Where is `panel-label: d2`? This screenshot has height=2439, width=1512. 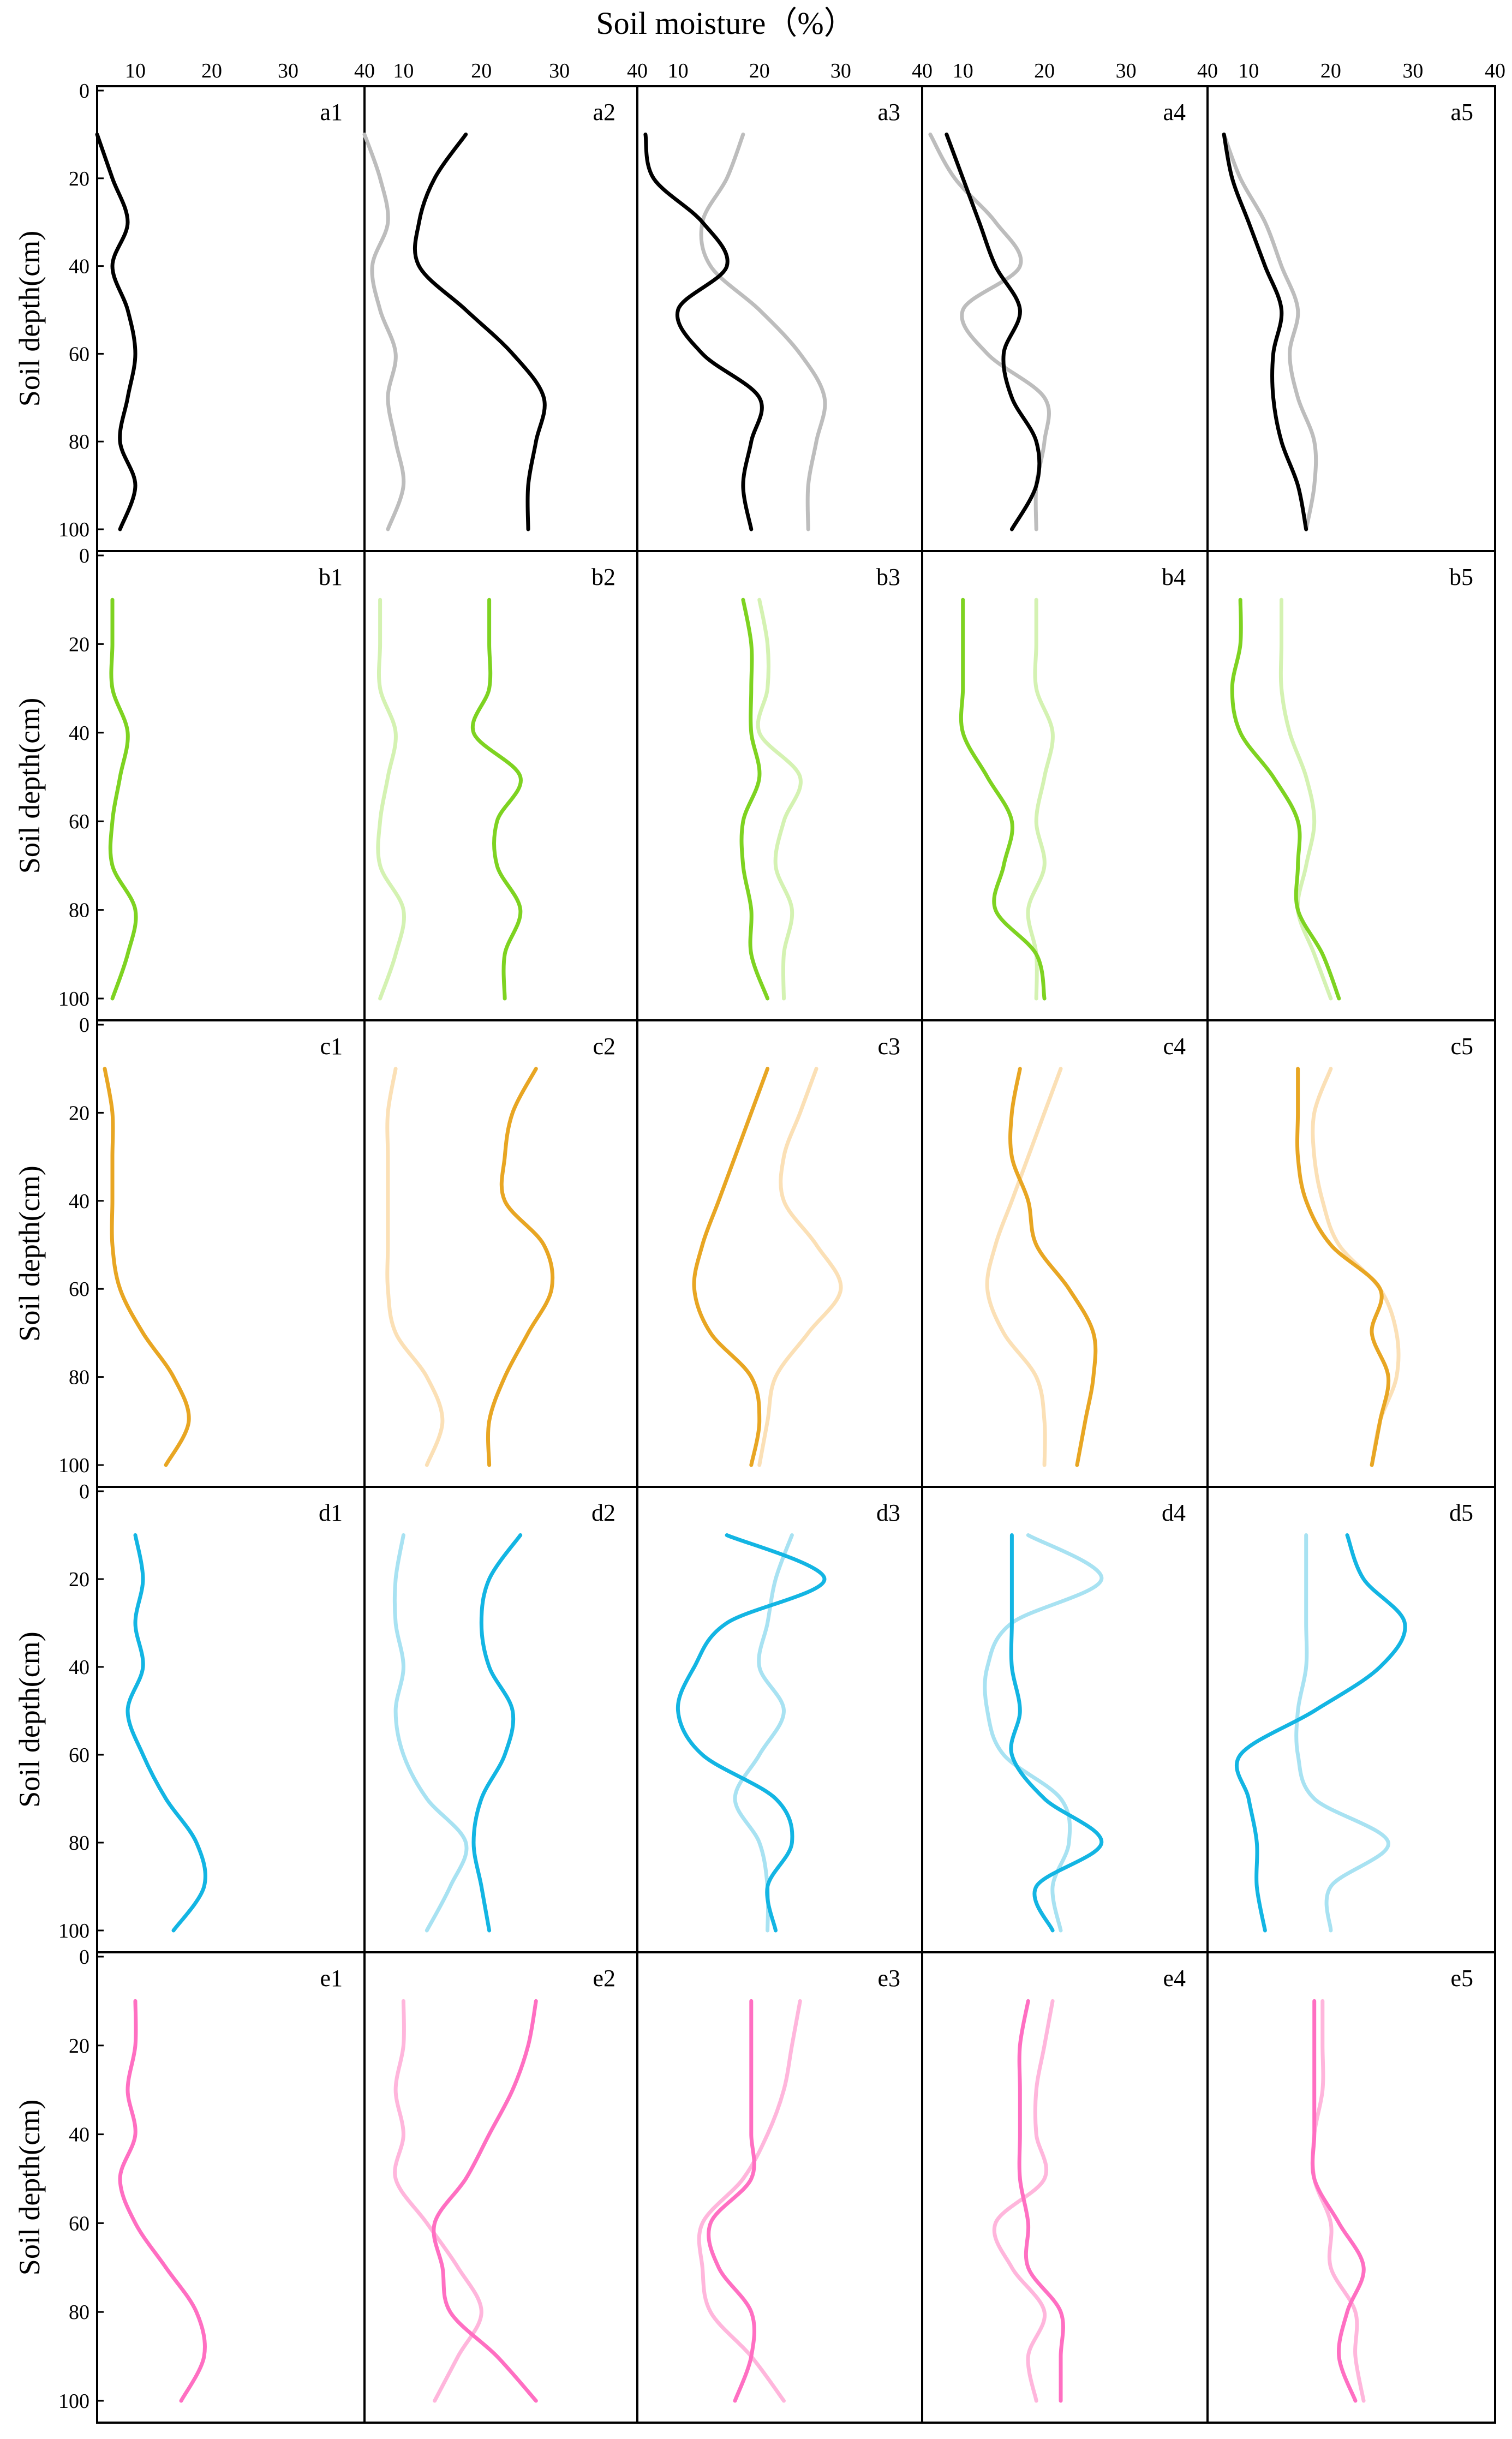 panel-label: d2 is located at coordinates (603, 1512).